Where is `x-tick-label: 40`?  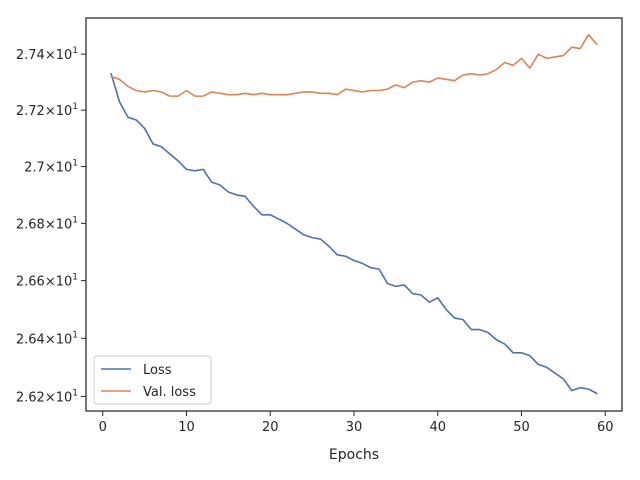
x-tick-label: 40 is located at coordinates (437, 427).